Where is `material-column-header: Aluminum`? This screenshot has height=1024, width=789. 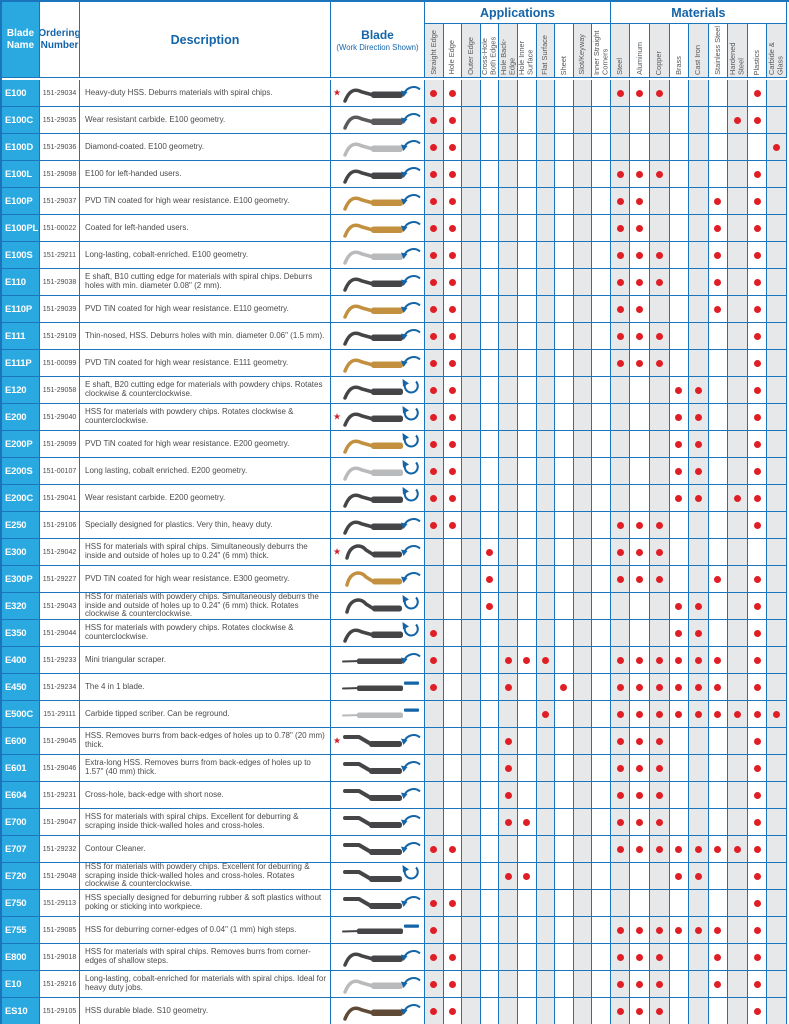
material-column-header: Aluminum is located at coordinates (640, 51).